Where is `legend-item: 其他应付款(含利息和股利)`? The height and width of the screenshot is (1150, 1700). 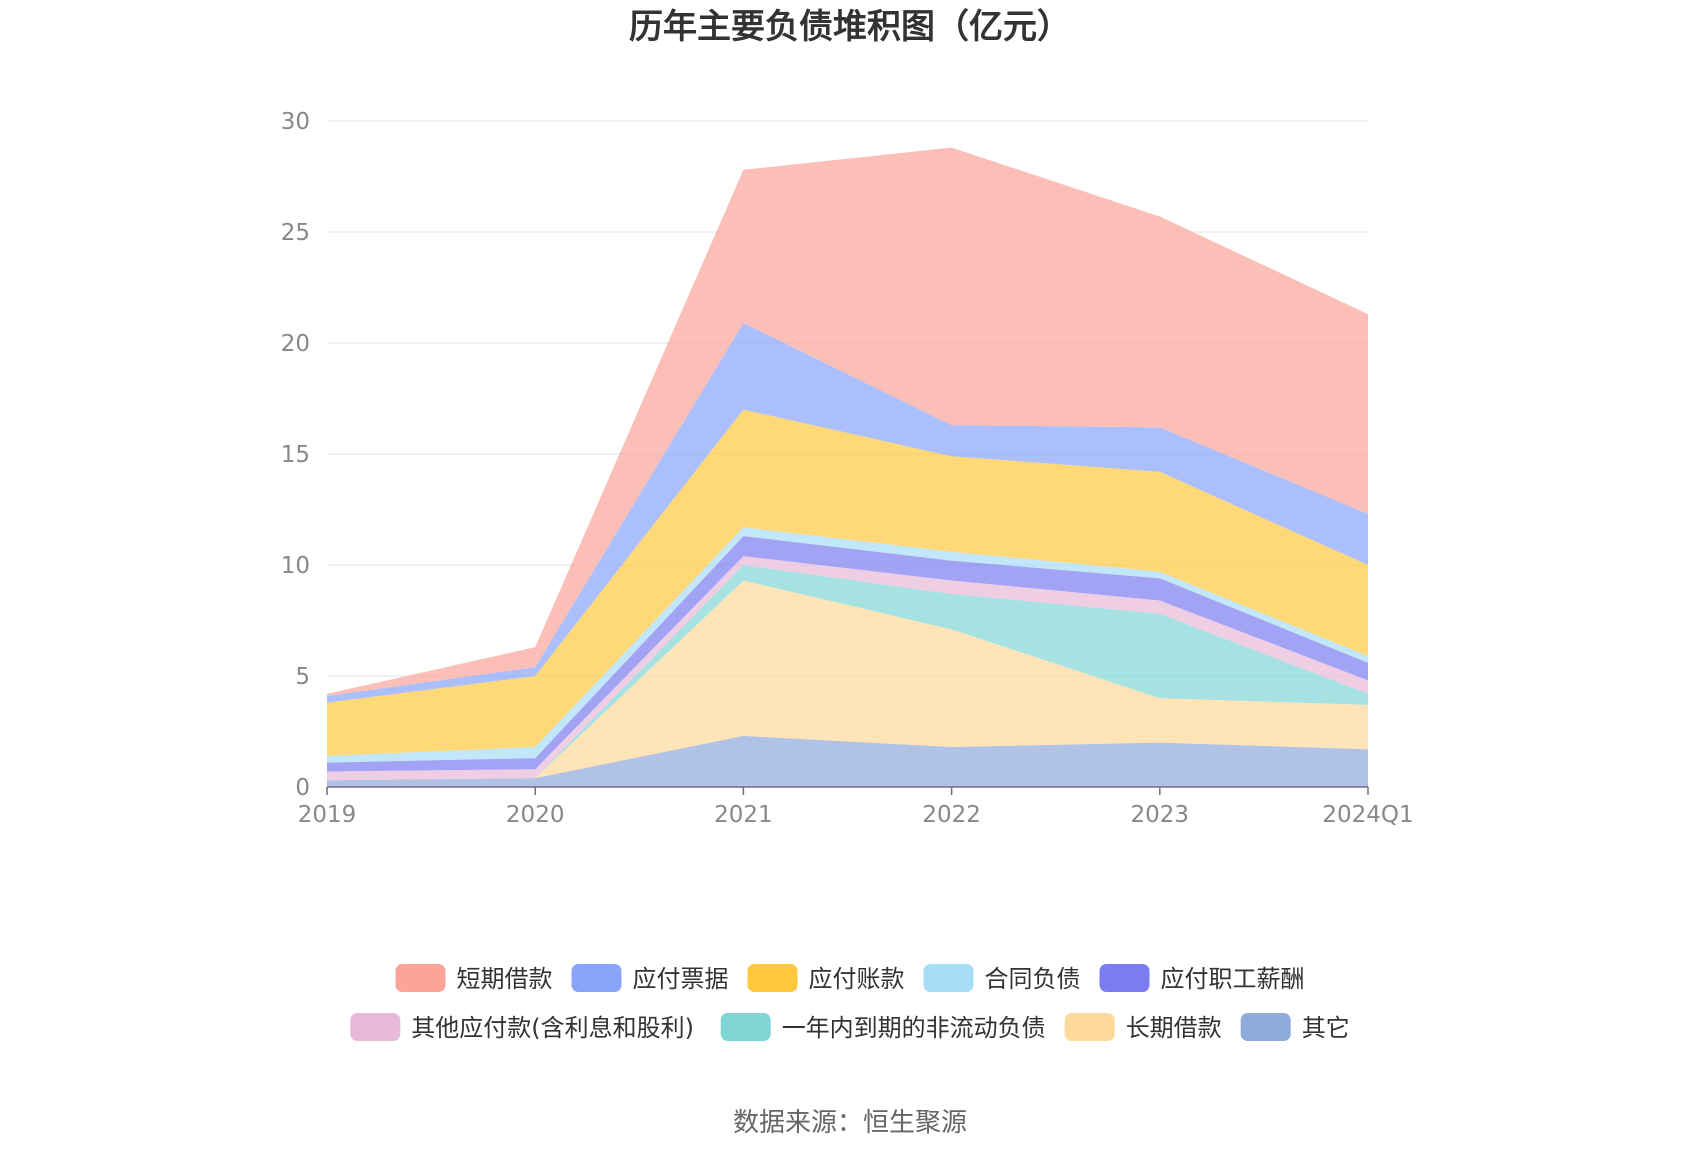 legend-item: 其他应付款(含利息和股利) is located at coordinates (522, 1027).